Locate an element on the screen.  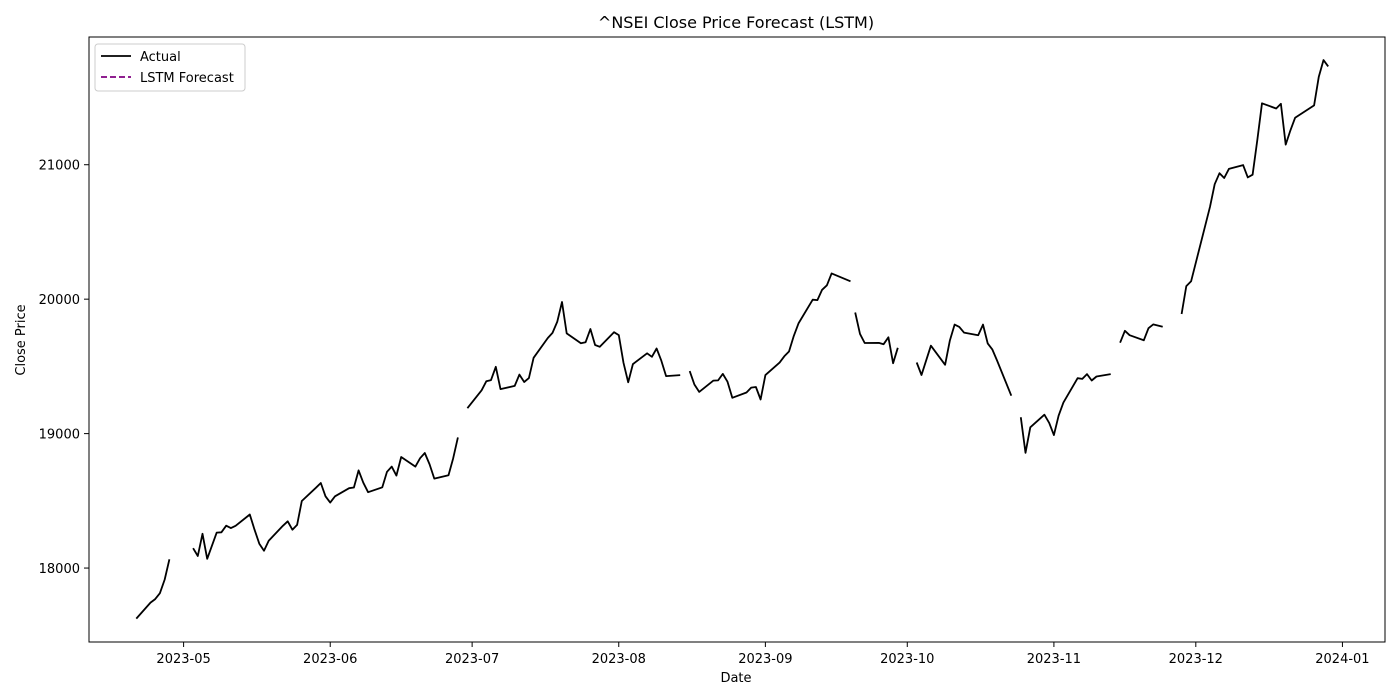
y-tick-label: 20000 is located at coordinates (59, 300).